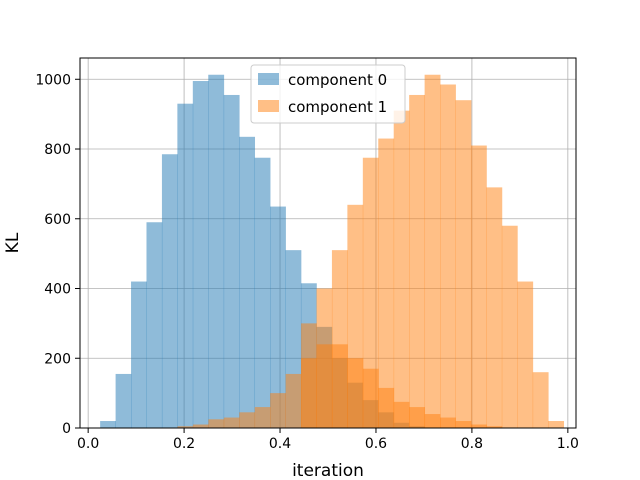 The width and height of the screenshot is (640, 480). I want to click on legend: component 0 component 1, so click(328, 94).